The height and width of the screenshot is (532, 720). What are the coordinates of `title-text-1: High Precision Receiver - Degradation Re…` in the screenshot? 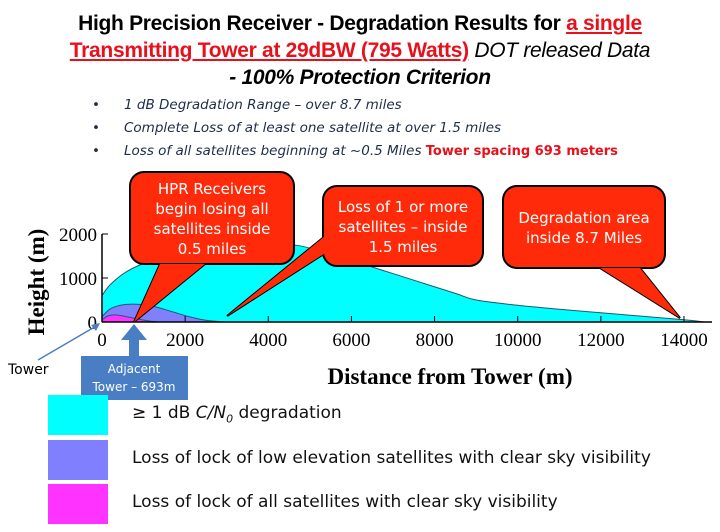 It's located at (322, 23).